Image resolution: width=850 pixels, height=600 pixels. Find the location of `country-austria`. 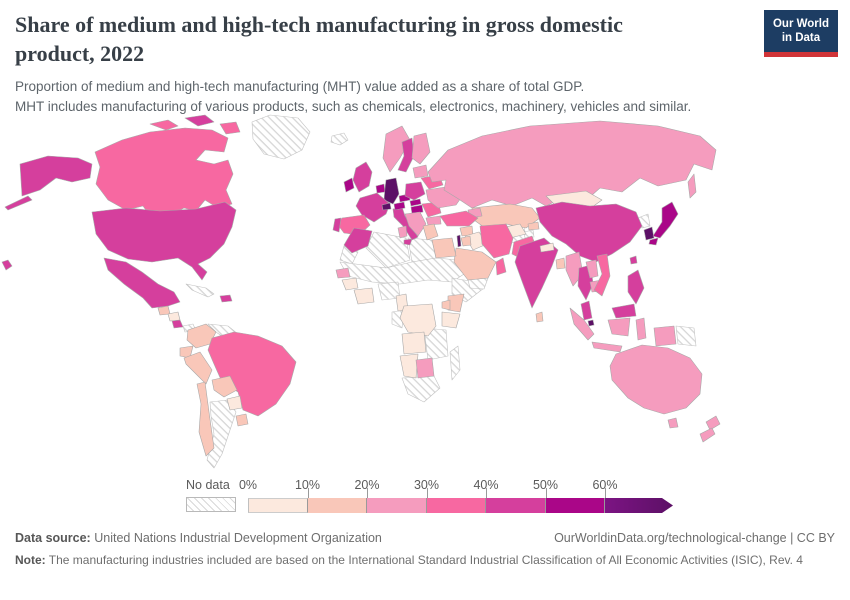

country-austria is located at coordinates (399, 206).